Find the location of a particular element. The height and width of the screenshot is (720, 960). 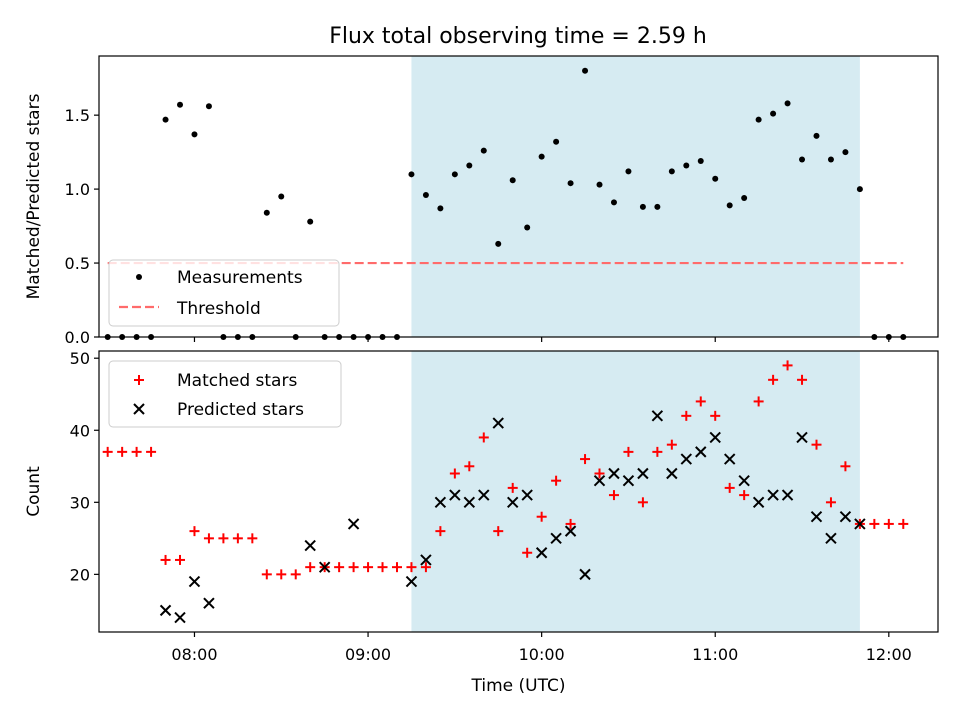

legend-predicted-label: Predicted stars is located at coordinates (240, 410).